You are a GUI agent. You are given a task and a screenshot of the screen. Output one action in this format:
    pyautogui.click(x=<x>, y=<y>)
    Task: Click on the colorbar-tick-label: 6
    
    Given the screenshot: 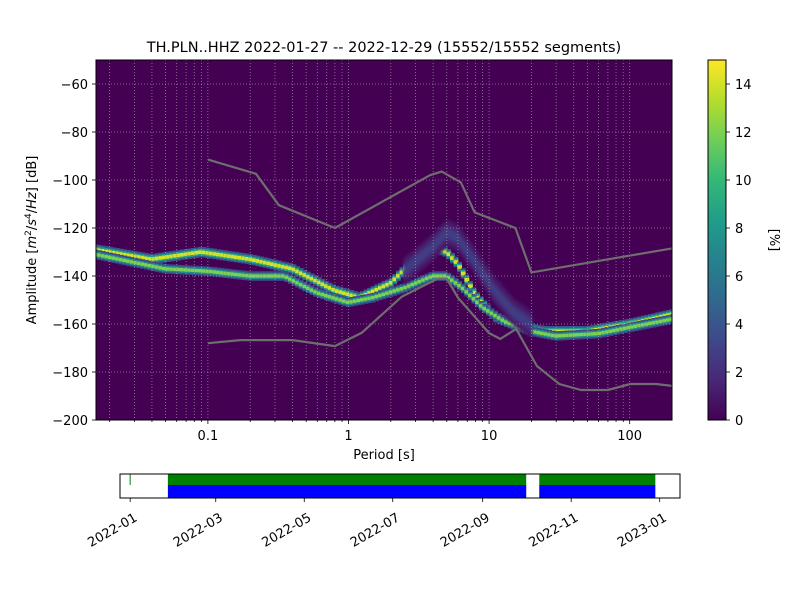 What is the action you would take?
    pyautogui.click(x=739, y=277)
    